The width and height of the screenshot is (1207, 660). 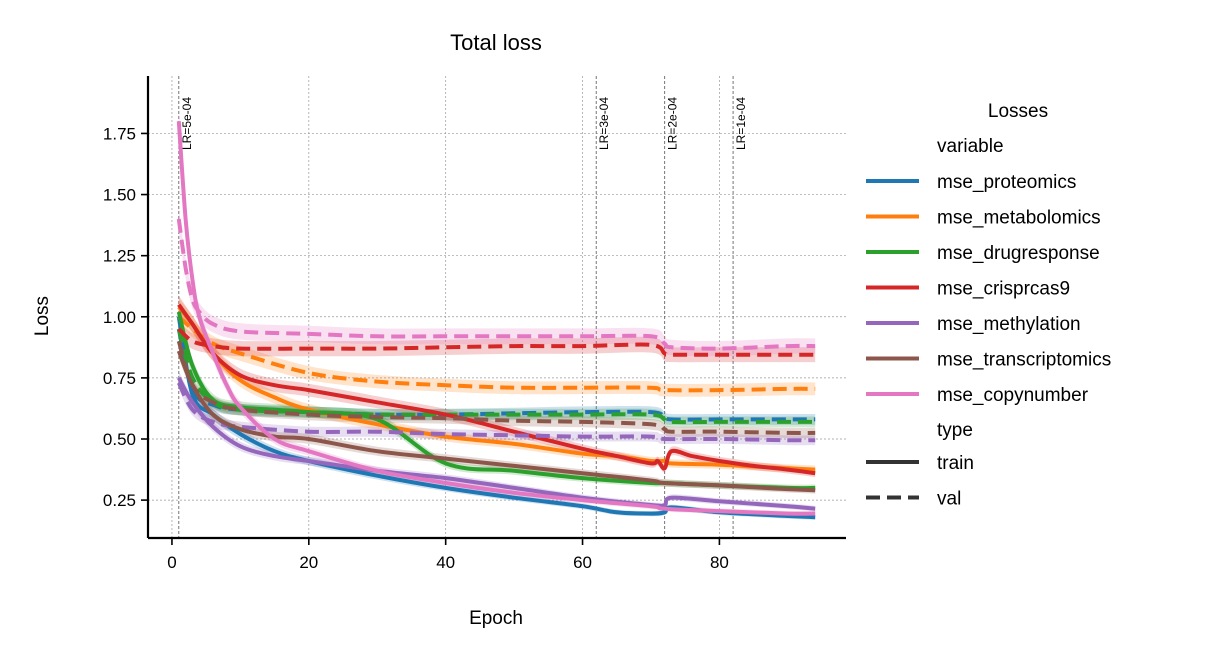 What do you see at coordinates (119, 439) in the screenshot?
I see `y-tick-label: 0.50` at bounding box center [119, 439].